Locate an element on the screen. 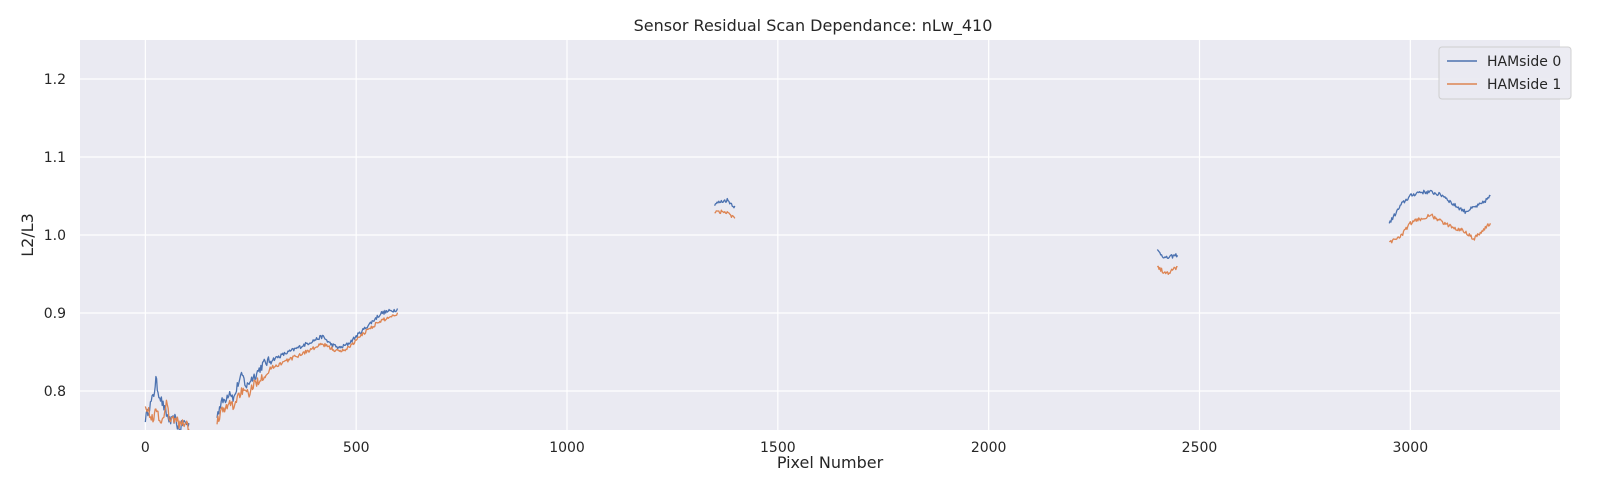 This screenshot has height=500, width=1600. y-tick-label: 0.8 is located at coordinates (55, 392).